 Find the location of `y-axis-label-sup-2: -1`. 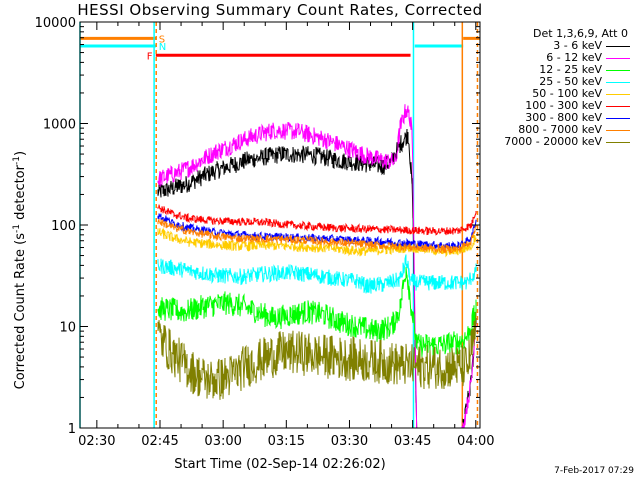

y-axis-label-sup-2: -1 is located at coordinates (16, 161).